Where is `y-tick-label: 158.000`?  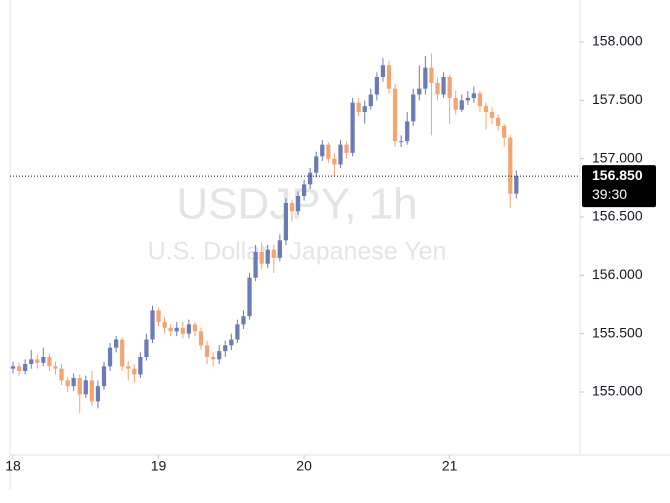 y-tick-label: 158.000 is located at coordinates (617, 41).